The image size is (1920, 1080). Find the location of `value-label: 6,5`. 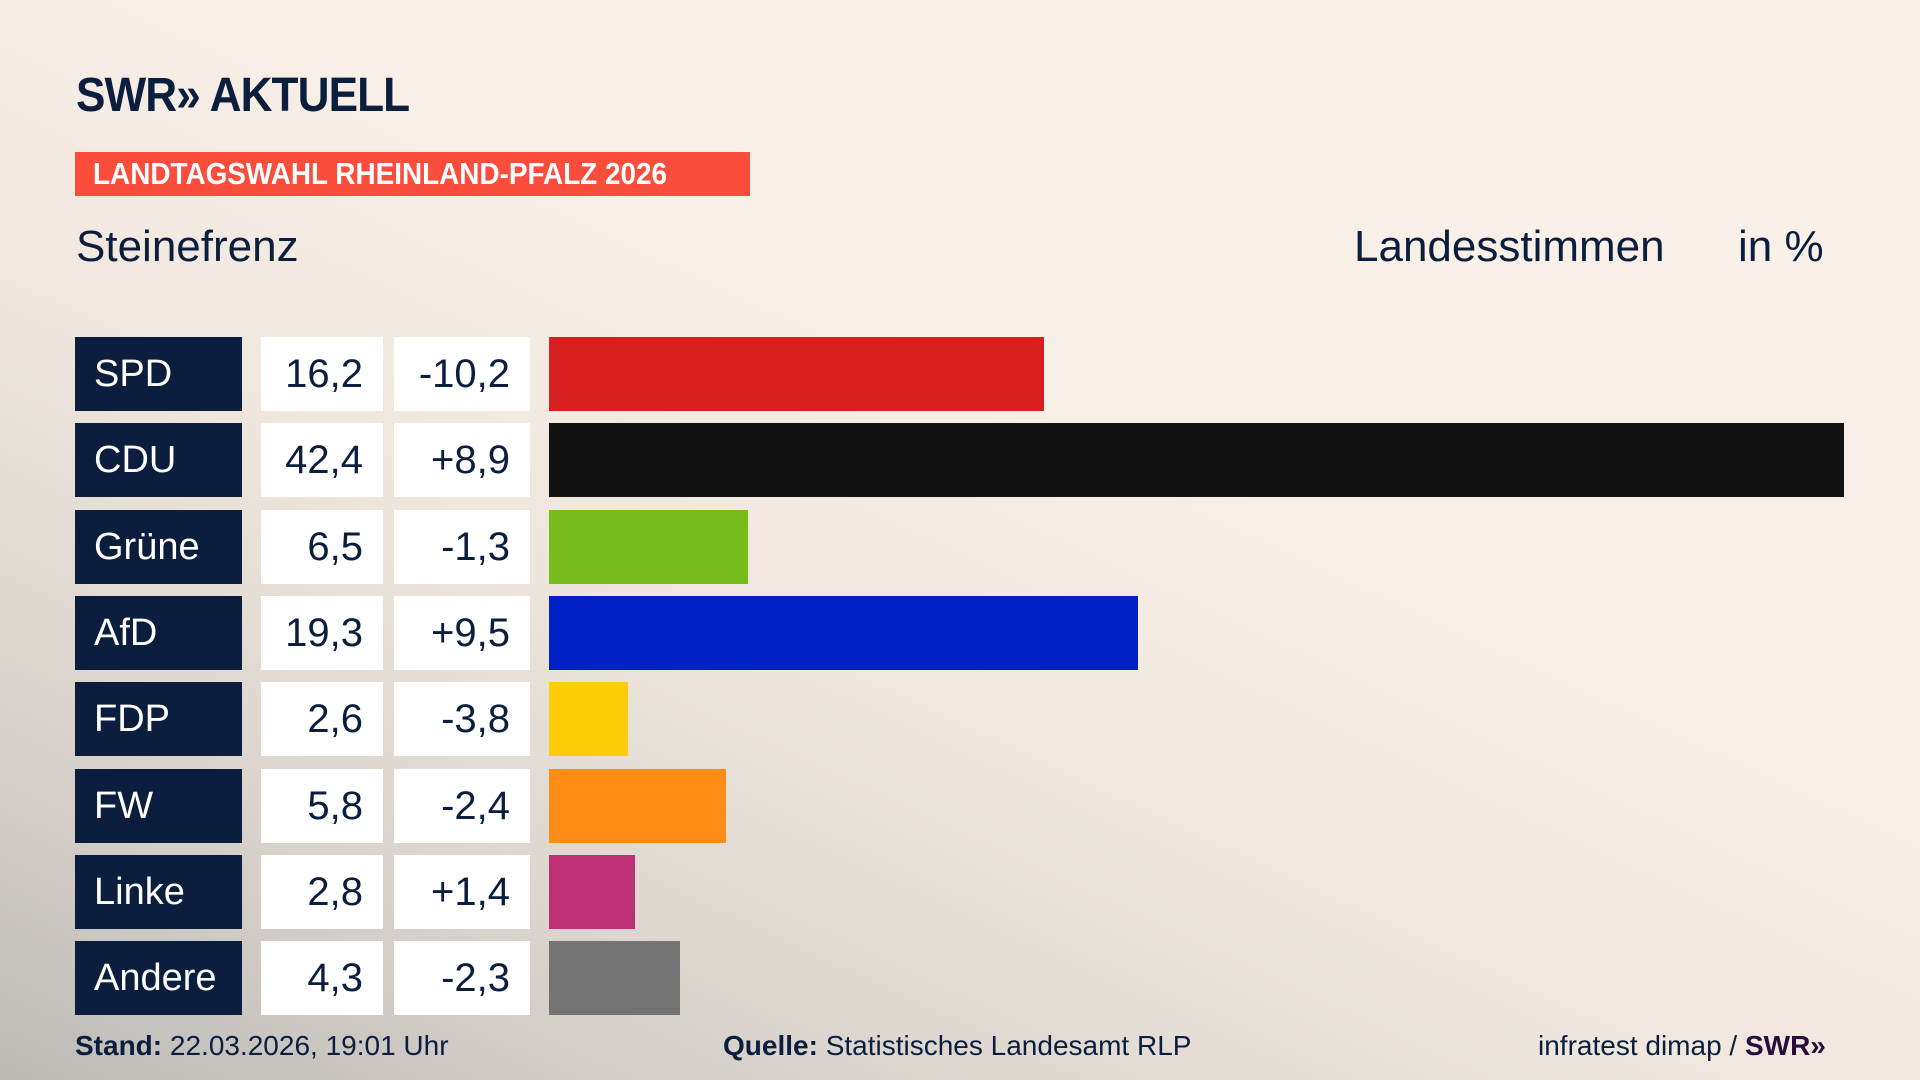

value-label: 6,5 is located at coordinates (322, 546).